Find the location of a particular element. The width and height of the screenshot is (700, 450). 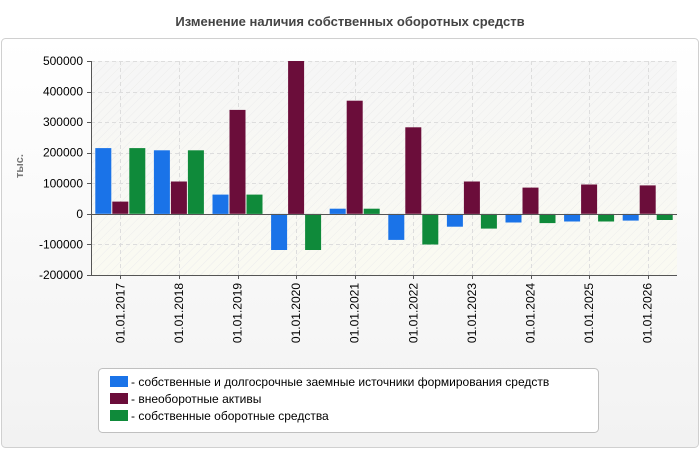

y-tick-label: 500000 is located at coordinates (63, 61).